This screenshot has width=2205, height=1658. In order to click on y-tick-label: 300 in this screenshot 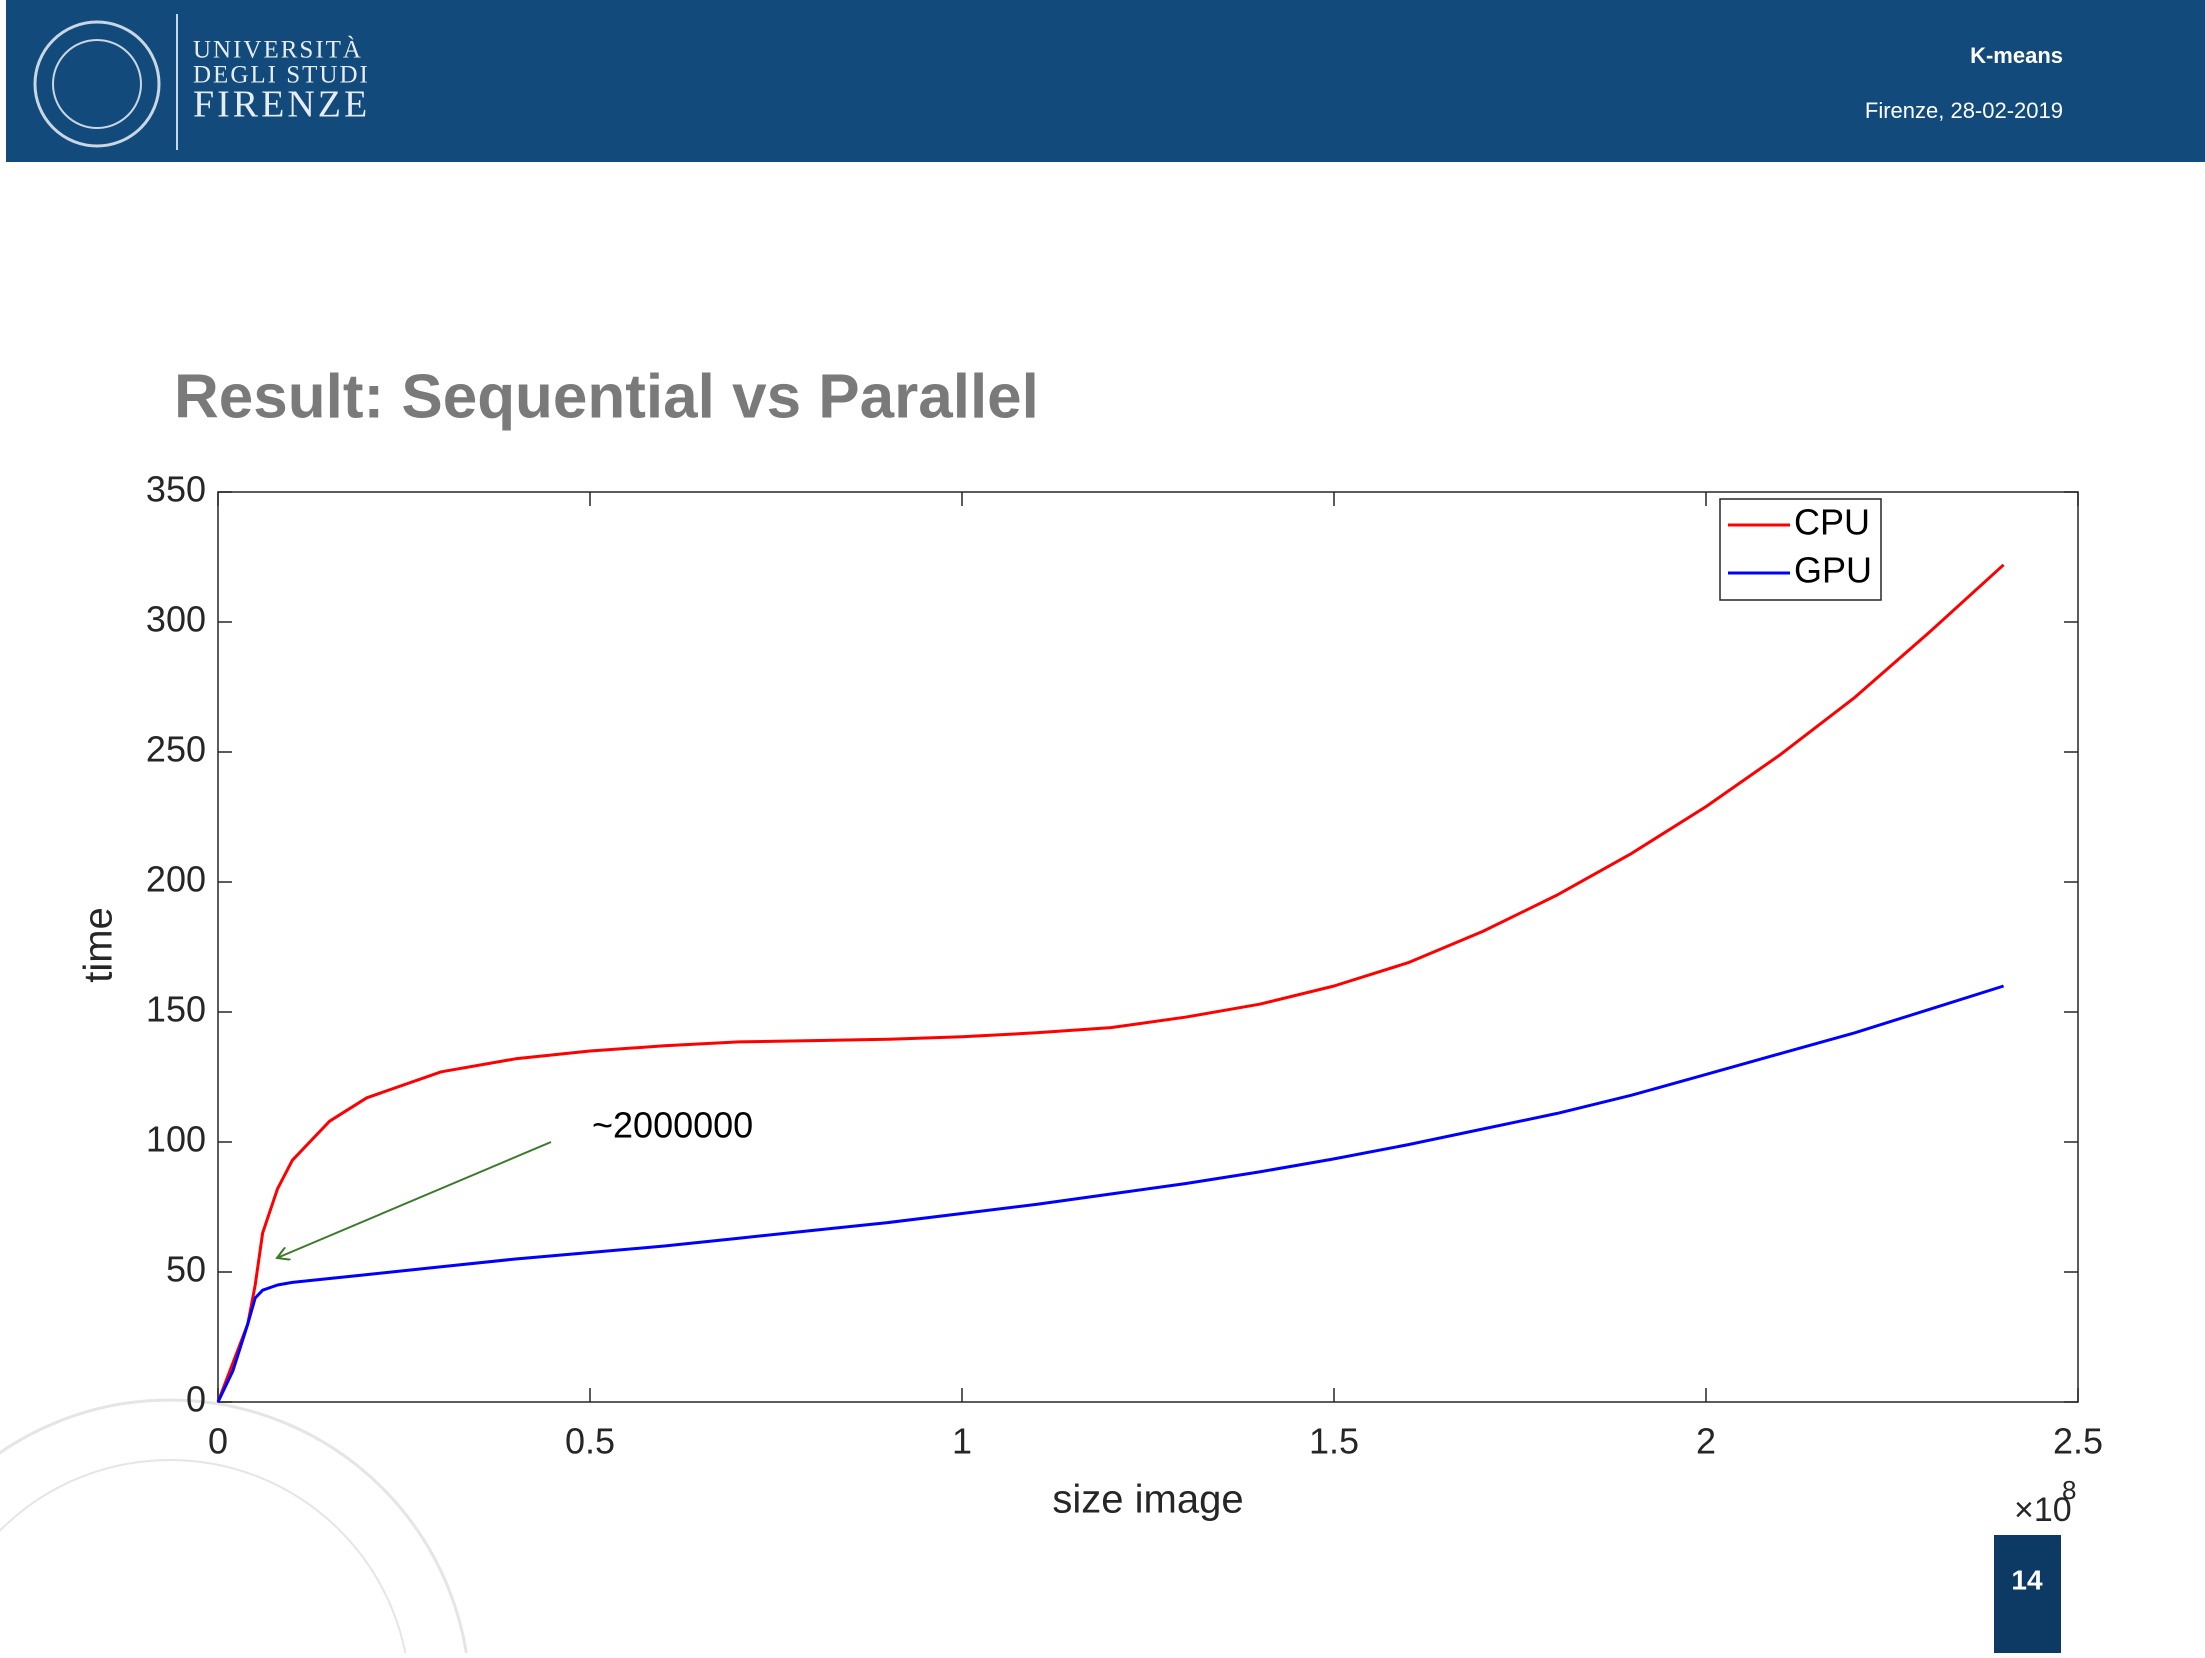, I will do `click(176, 619)`.